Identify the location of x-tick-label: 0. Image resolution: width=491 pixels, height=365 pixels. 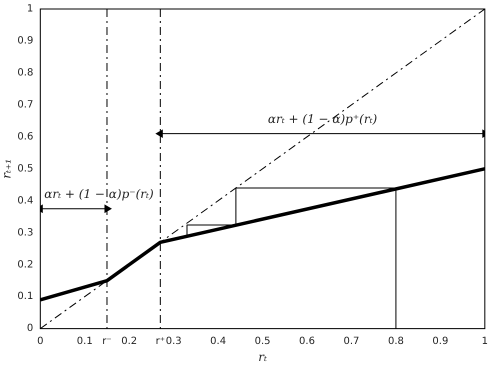
(40, 342).